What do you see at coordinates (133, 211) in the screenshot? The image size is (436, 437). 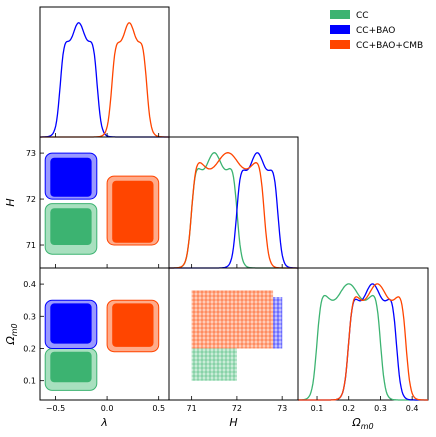 I see `contour-inner-lambda_H-cc-bao-cmb` at bounding box center [133, 211].